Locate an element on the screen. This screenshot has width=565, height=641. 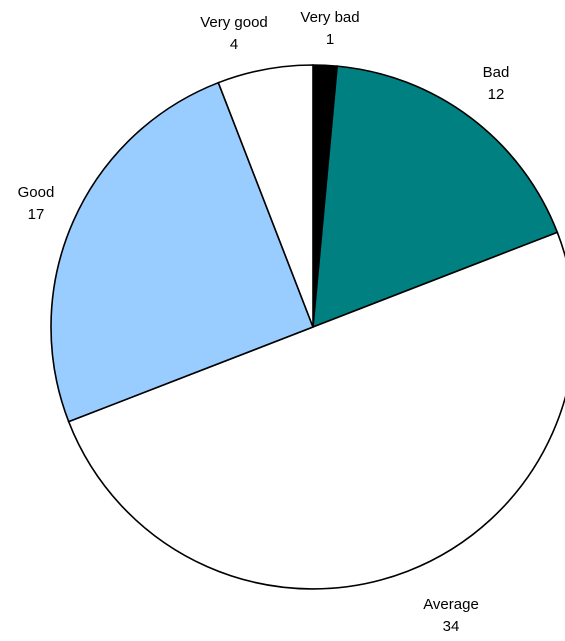
slice-value-very-bad: 1 is located at coordinates (330, 39).